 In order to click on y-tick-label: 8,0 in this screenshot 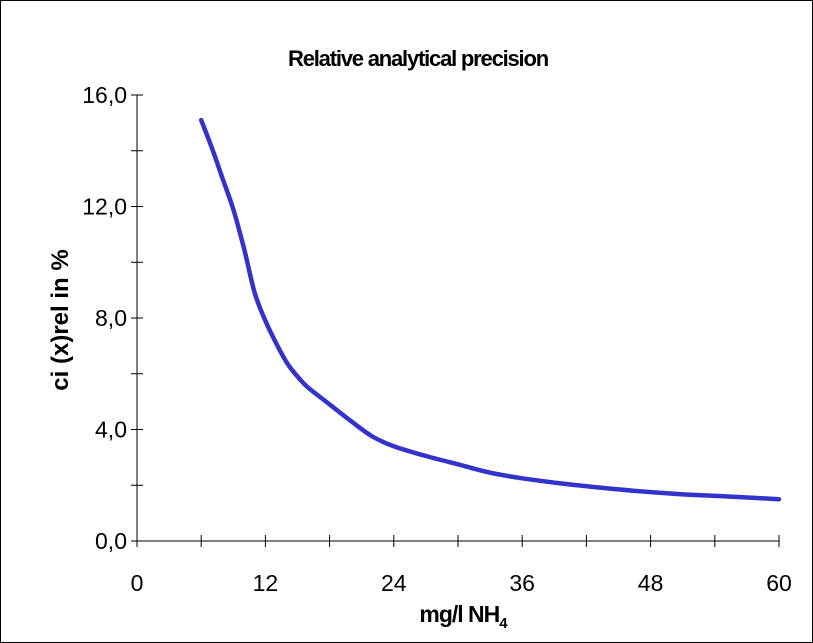, I will do `click(111, 318)`.